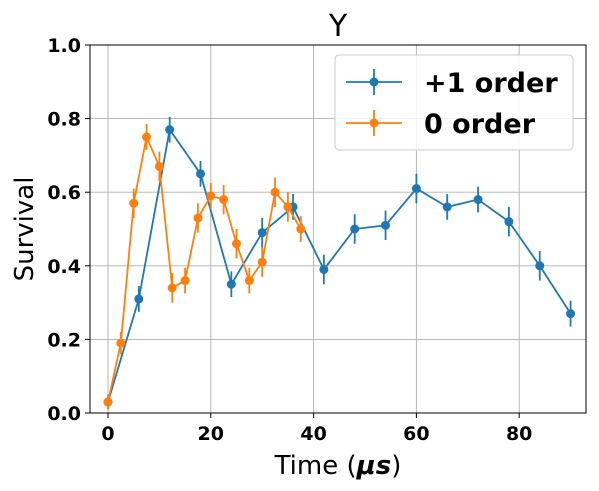 The width and height of the screenshot is (599, 491). What do you see at coordinates (64, 414) in the screenshot?
I see `y-tick-label: 0.0` at bounding box center [64, 414].